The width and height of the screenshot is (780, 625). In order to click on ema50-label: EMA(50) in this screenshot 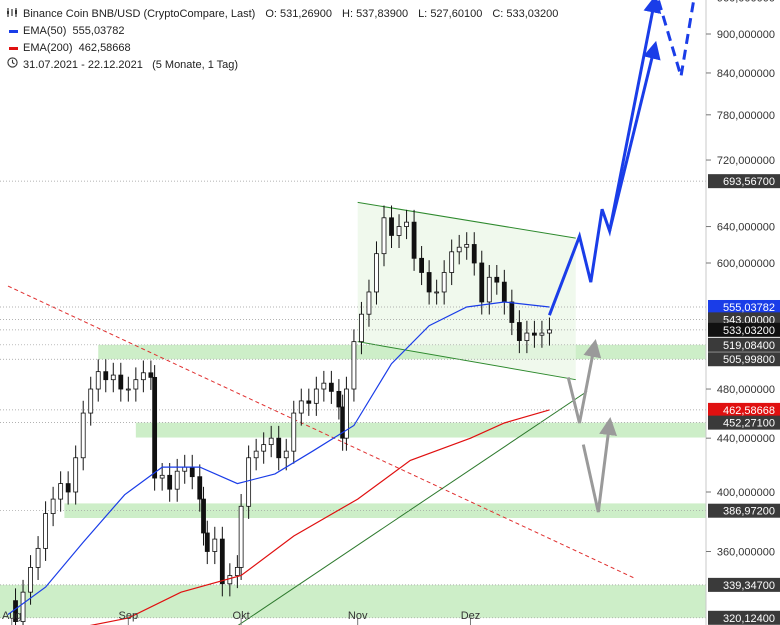, I will do `click(45, 31)`.